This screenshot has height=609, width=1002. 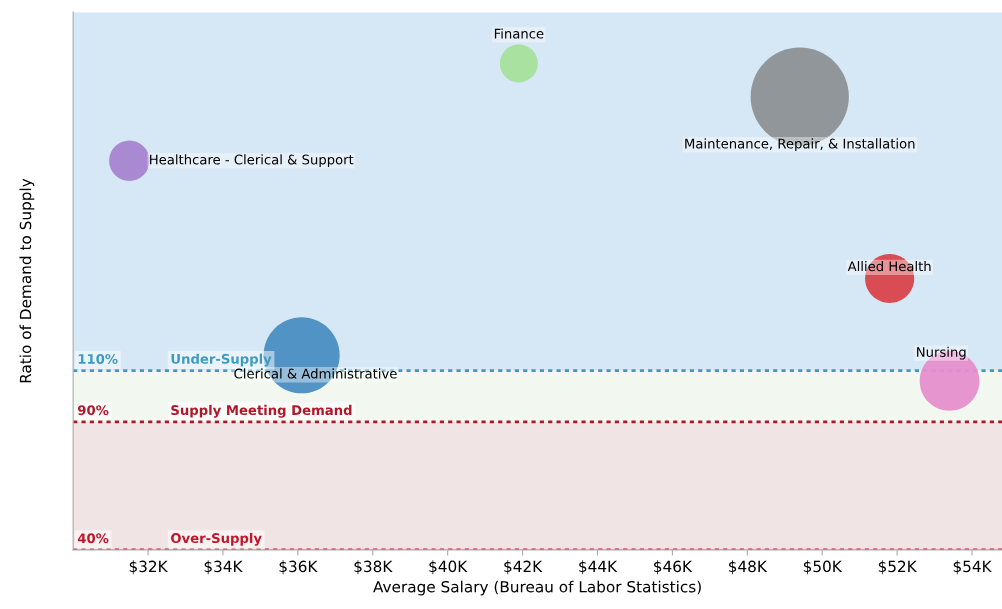 I want to click on x-tick-label: $38K, so click(x=373, y=567).